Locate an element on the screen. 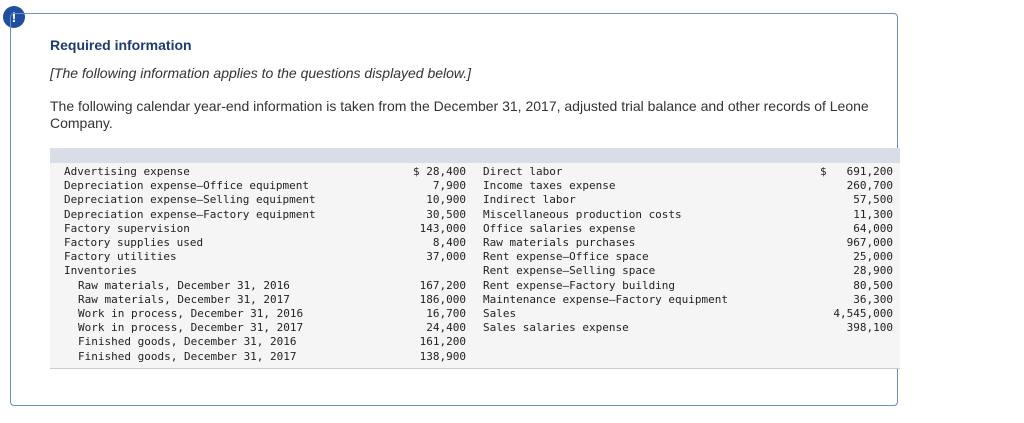 The height and width of the screenshot is (423, 1024). row-label: Income taxes expense is located at coordinates (549, 186).